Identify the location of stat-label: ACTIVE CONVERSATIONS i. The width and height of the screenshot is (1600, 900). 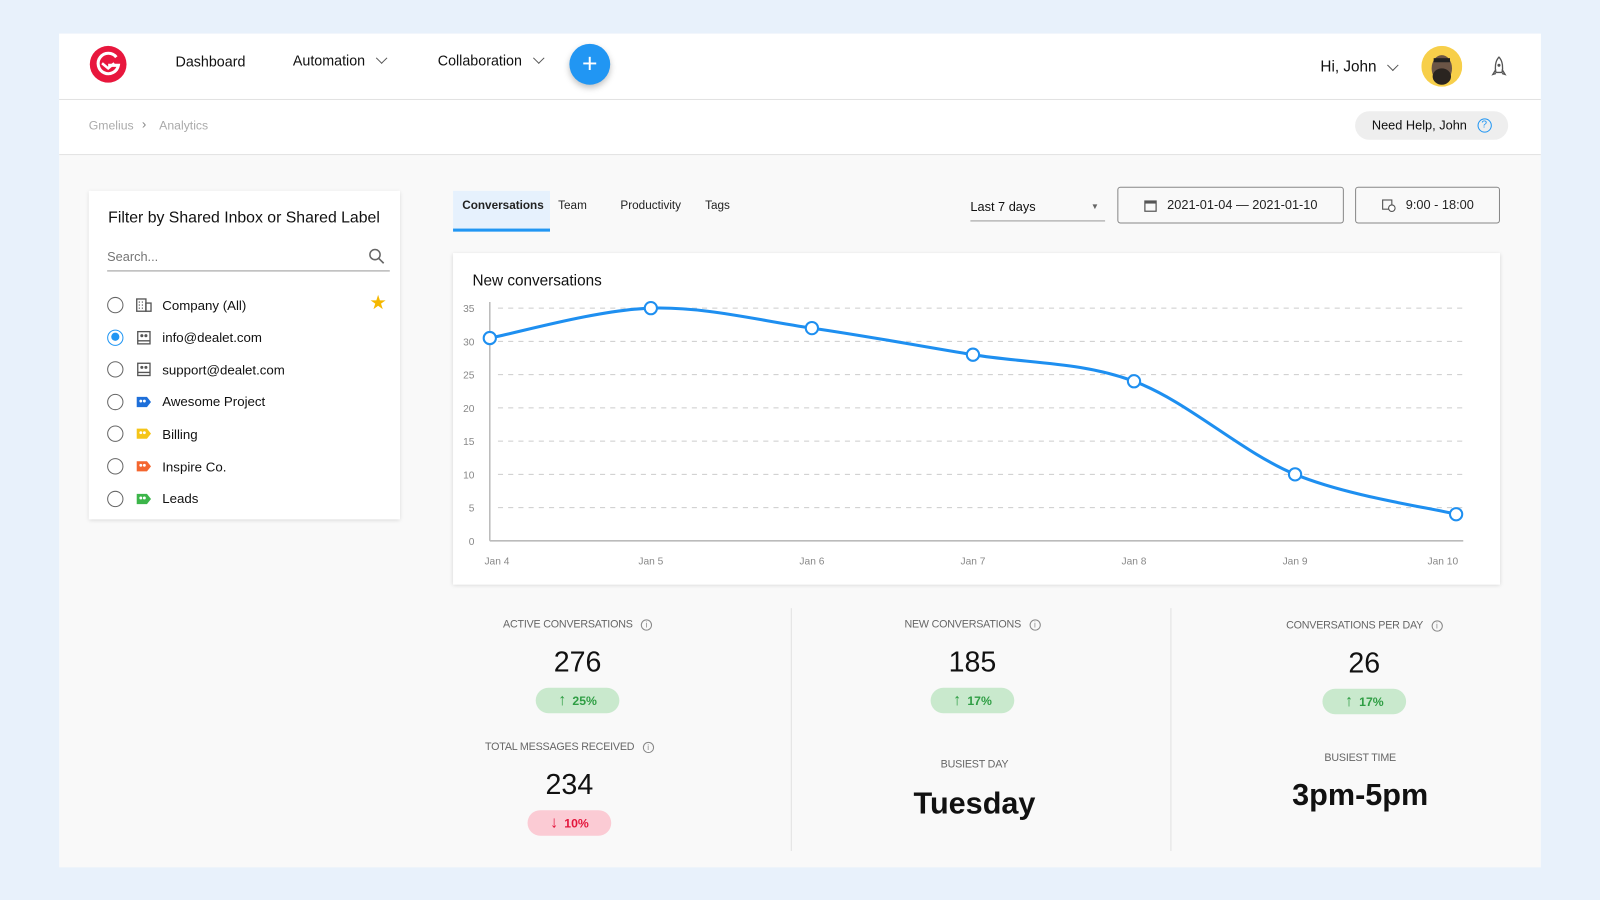
(577, 624).